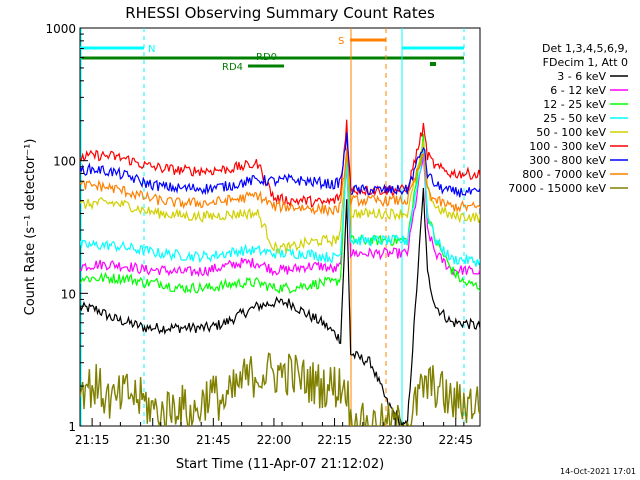 This screenshot has width=640, height=480. Describe the element at coordinates (68, 294) in the screenshot. I see `y-tick-label: 10` at that location.